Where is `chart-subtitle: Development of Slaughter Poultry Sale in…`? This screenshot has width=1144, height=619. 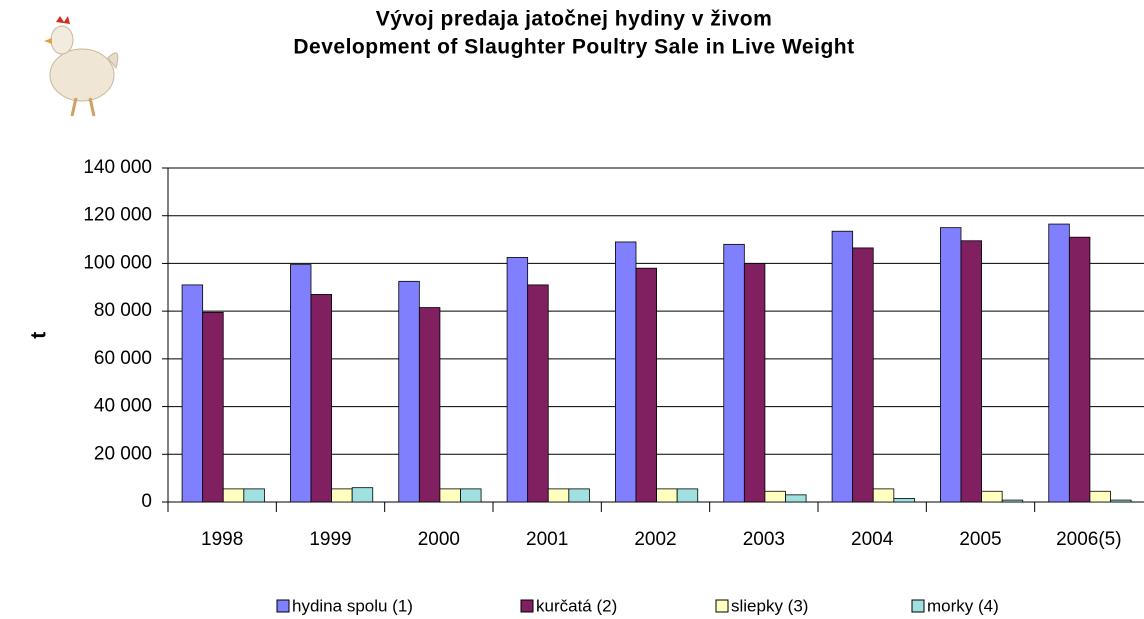 chart-subtitle: Development of Slaughter Poultry Sale in… is located at coordinates (573, 47).